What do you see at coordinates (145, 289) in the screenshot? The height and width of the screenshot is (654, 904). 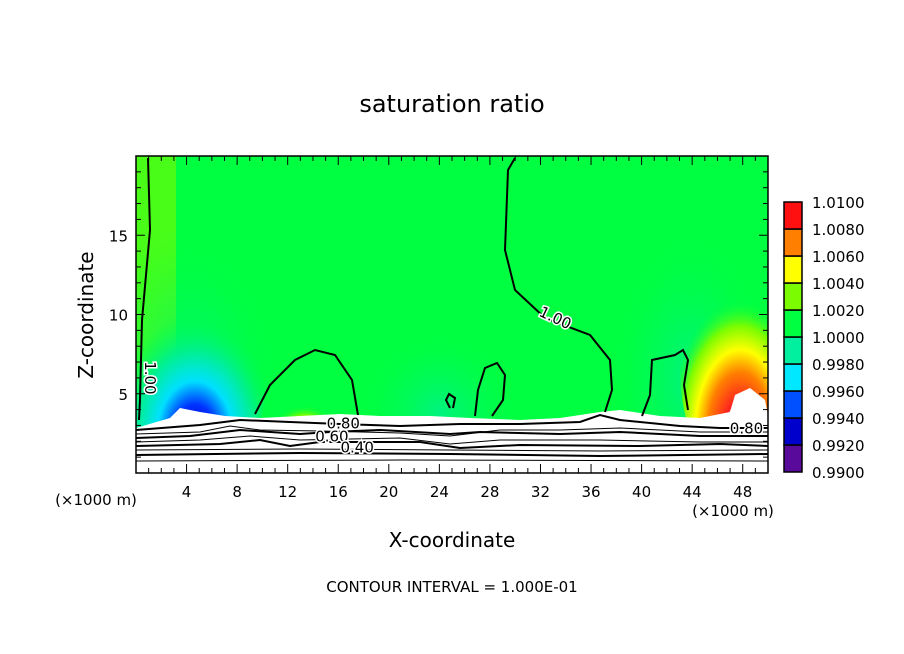 I see `contour-1.00-left` at bounding box center [145, 289].